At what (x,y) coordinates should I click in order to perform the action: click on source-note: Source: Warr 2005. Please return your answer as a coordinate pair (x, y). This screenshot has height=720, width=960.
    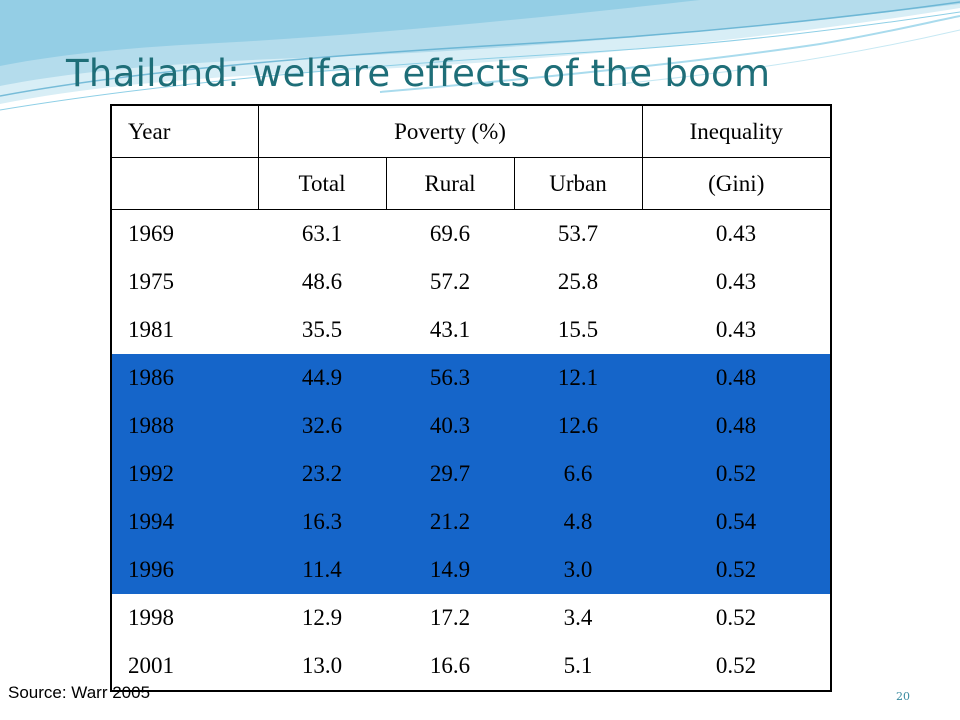
    Looking at the image, I should click on (79, 692).